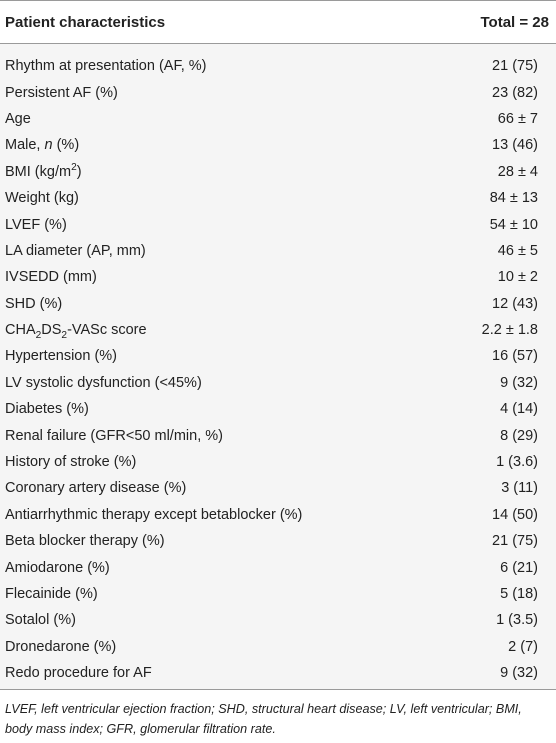  Describe the element at coordinates (477, 304) in the screenshot. I see `row-value: 12 (43)` at that location.